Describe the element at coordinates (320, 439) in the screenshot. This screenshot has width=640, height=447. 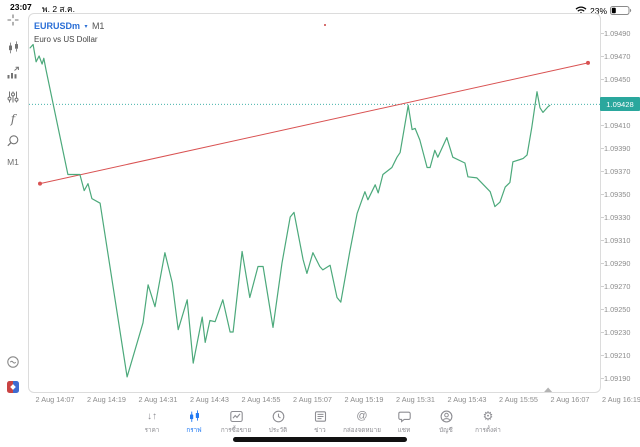
I see `home-indicator` at that location.